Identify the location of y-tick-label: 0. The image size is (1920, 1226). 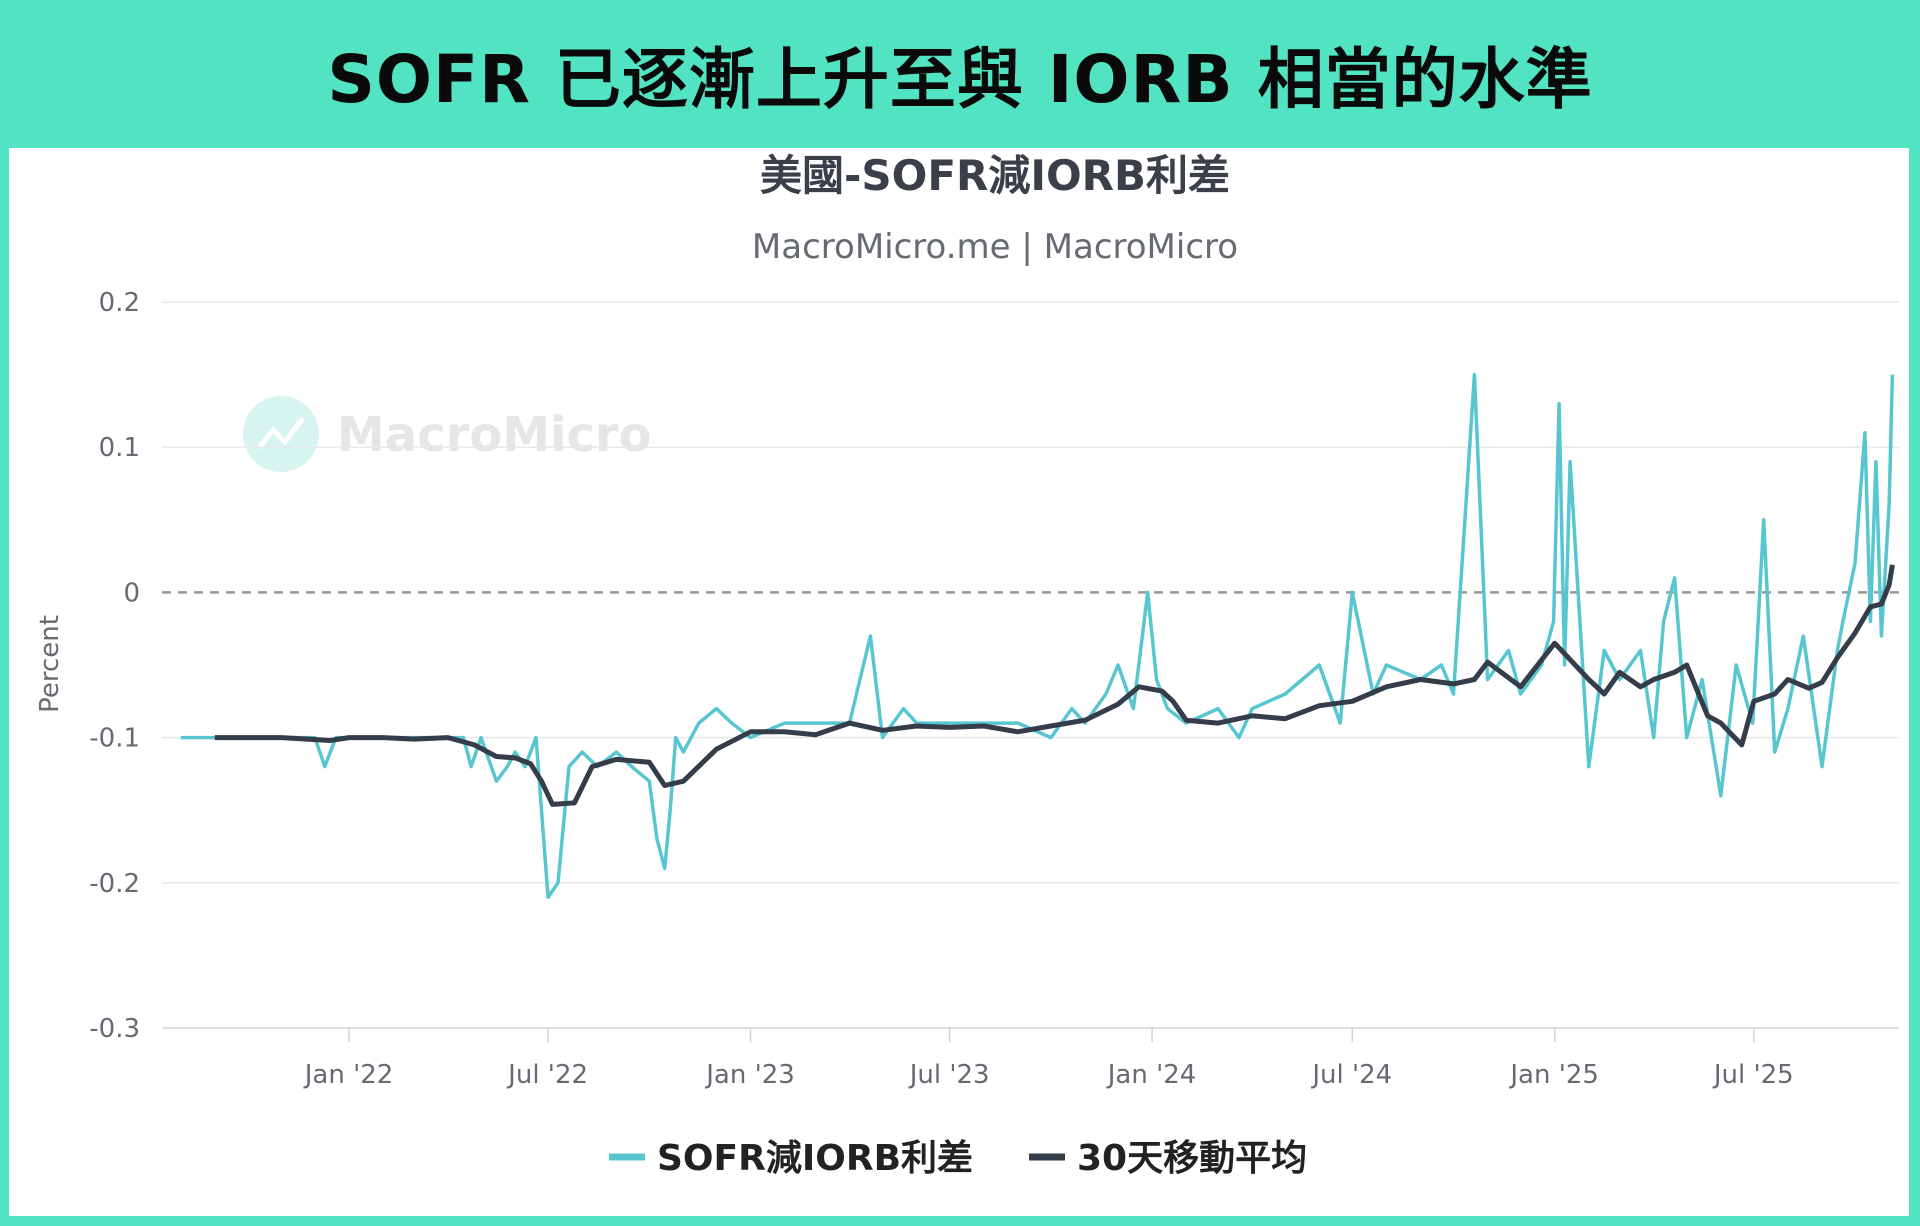
(131, 593).